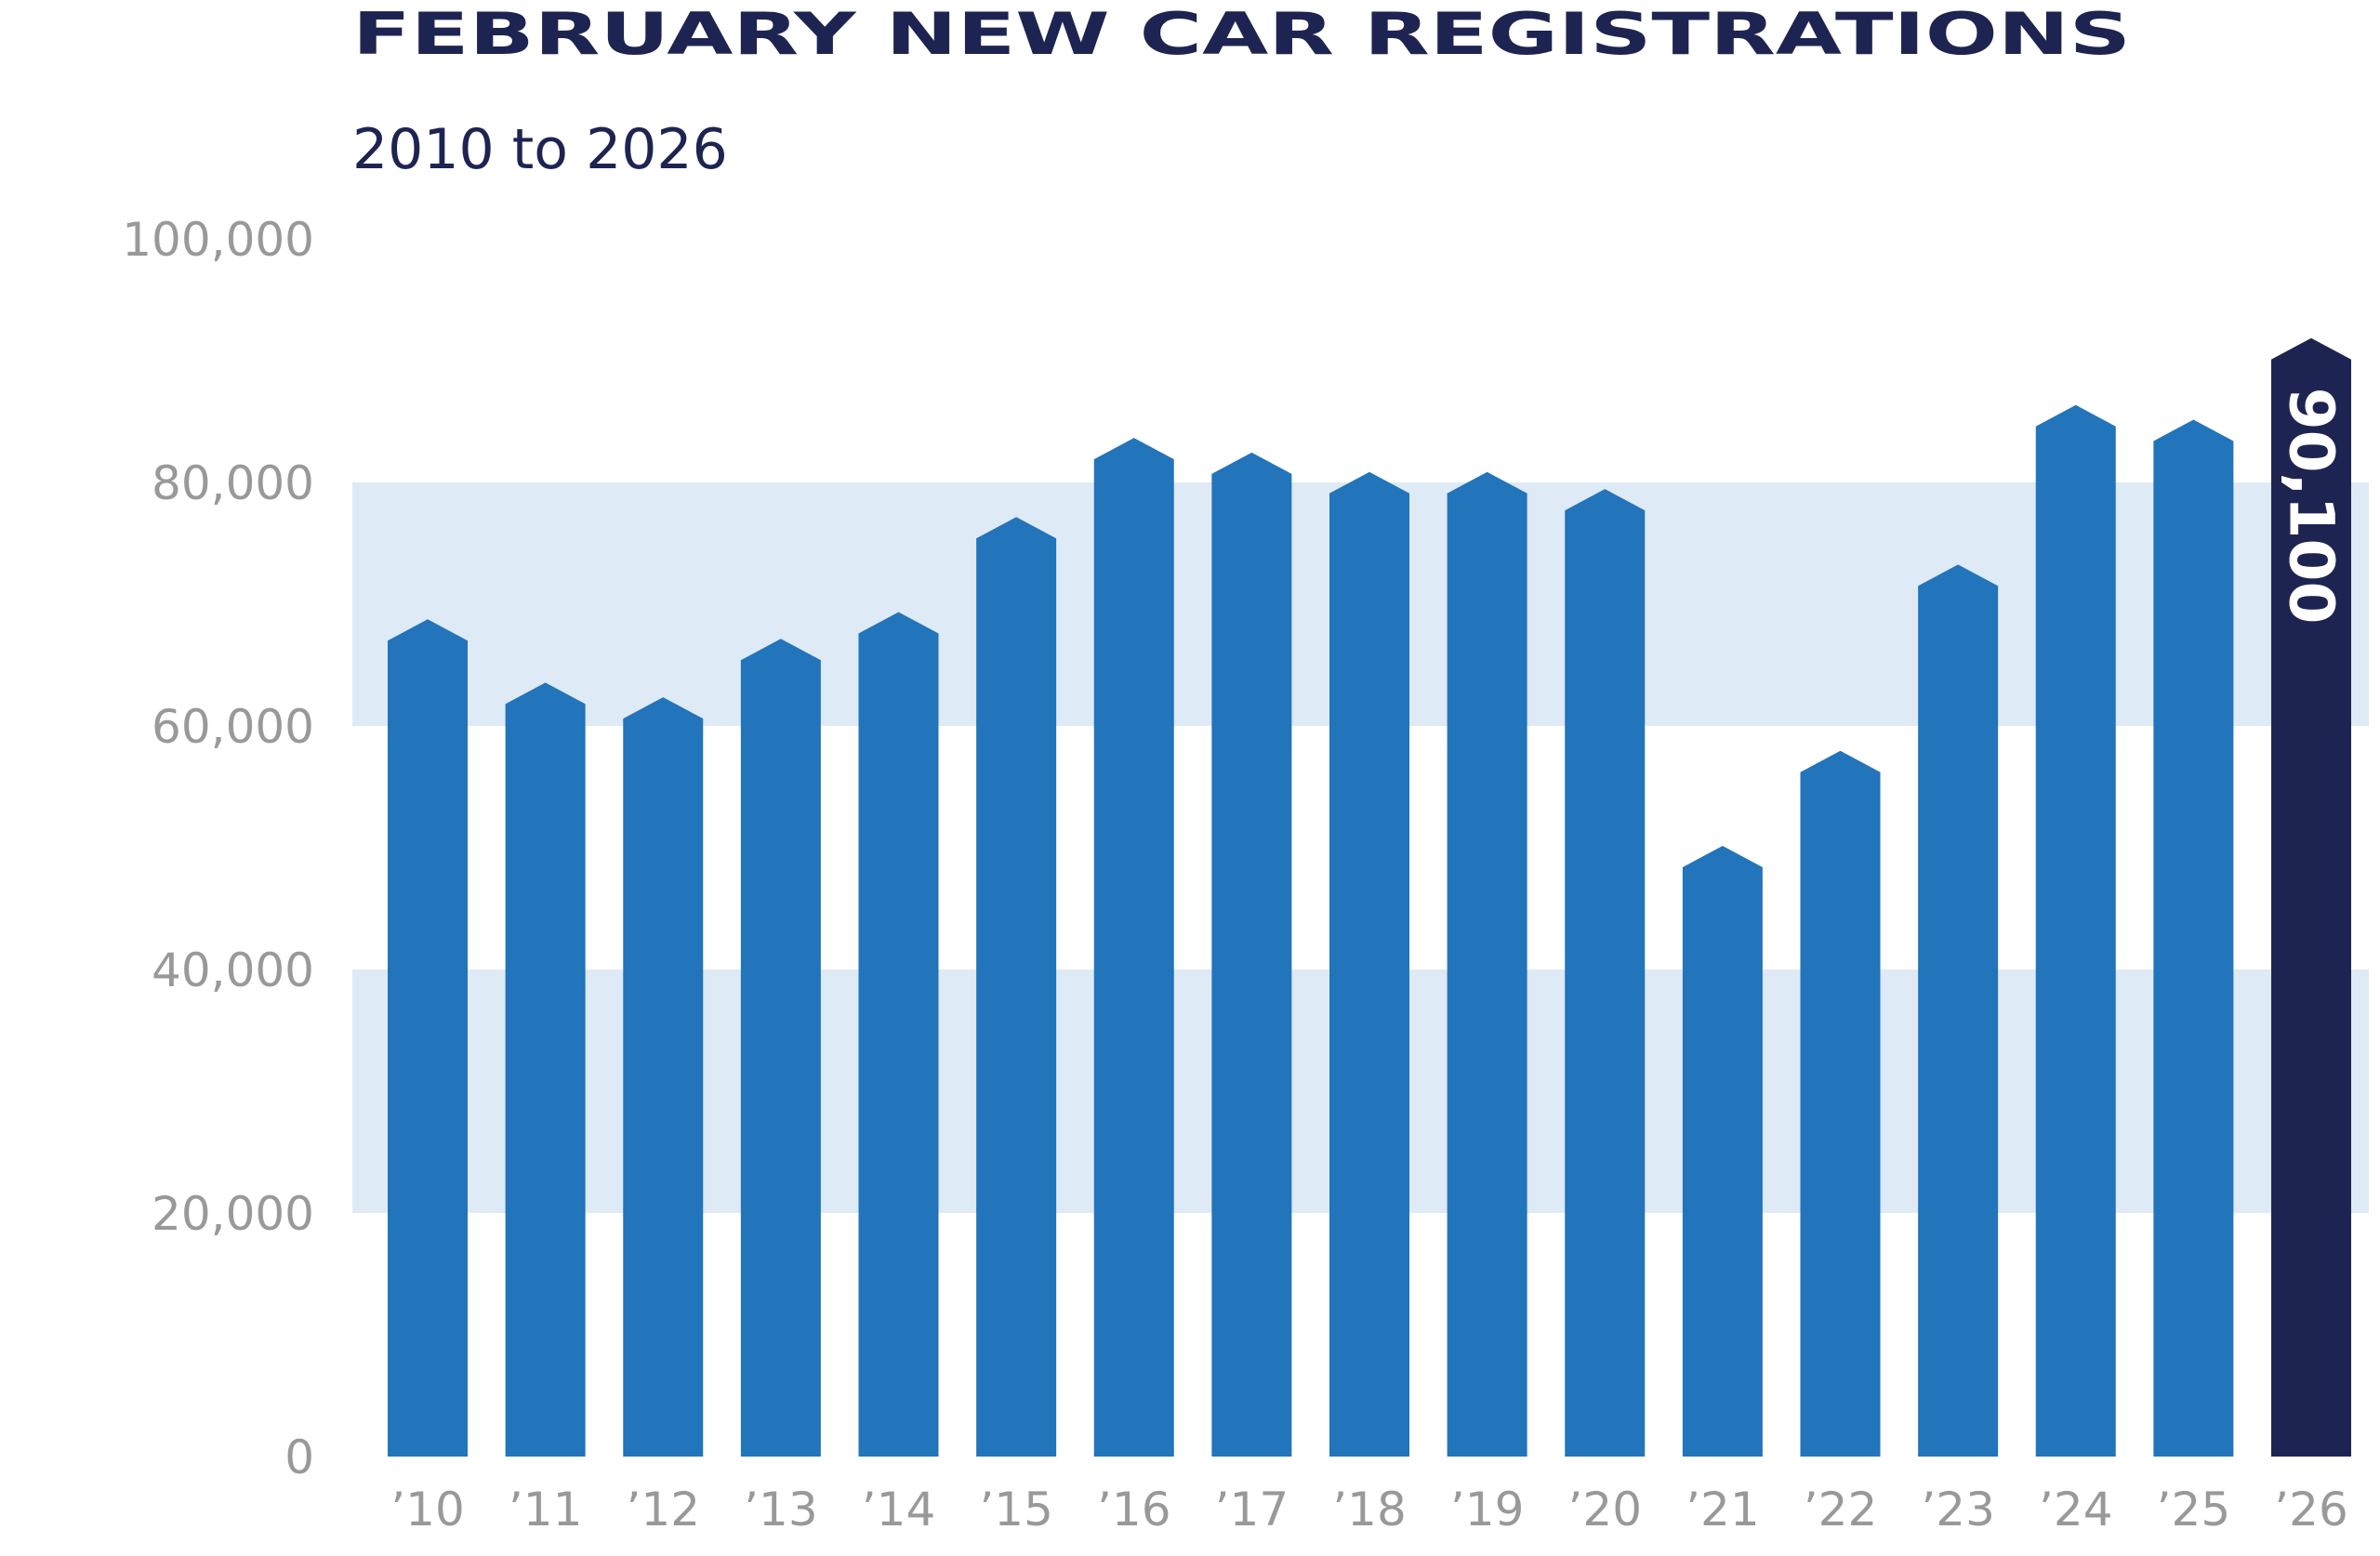 The width and height of the screenshot is (2380, 1556). Describe the element at coordinates (1723, 1509) in the screenshot. I see `x-tick-label: ’21` at that location.